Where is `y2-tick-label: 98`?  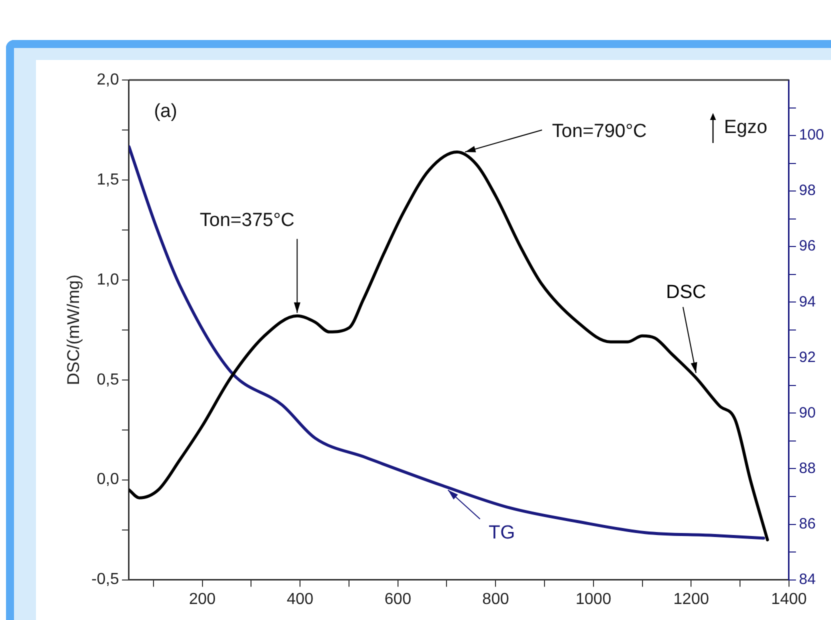 y2-tick-label: 98 is located at coordinates (807, 191).